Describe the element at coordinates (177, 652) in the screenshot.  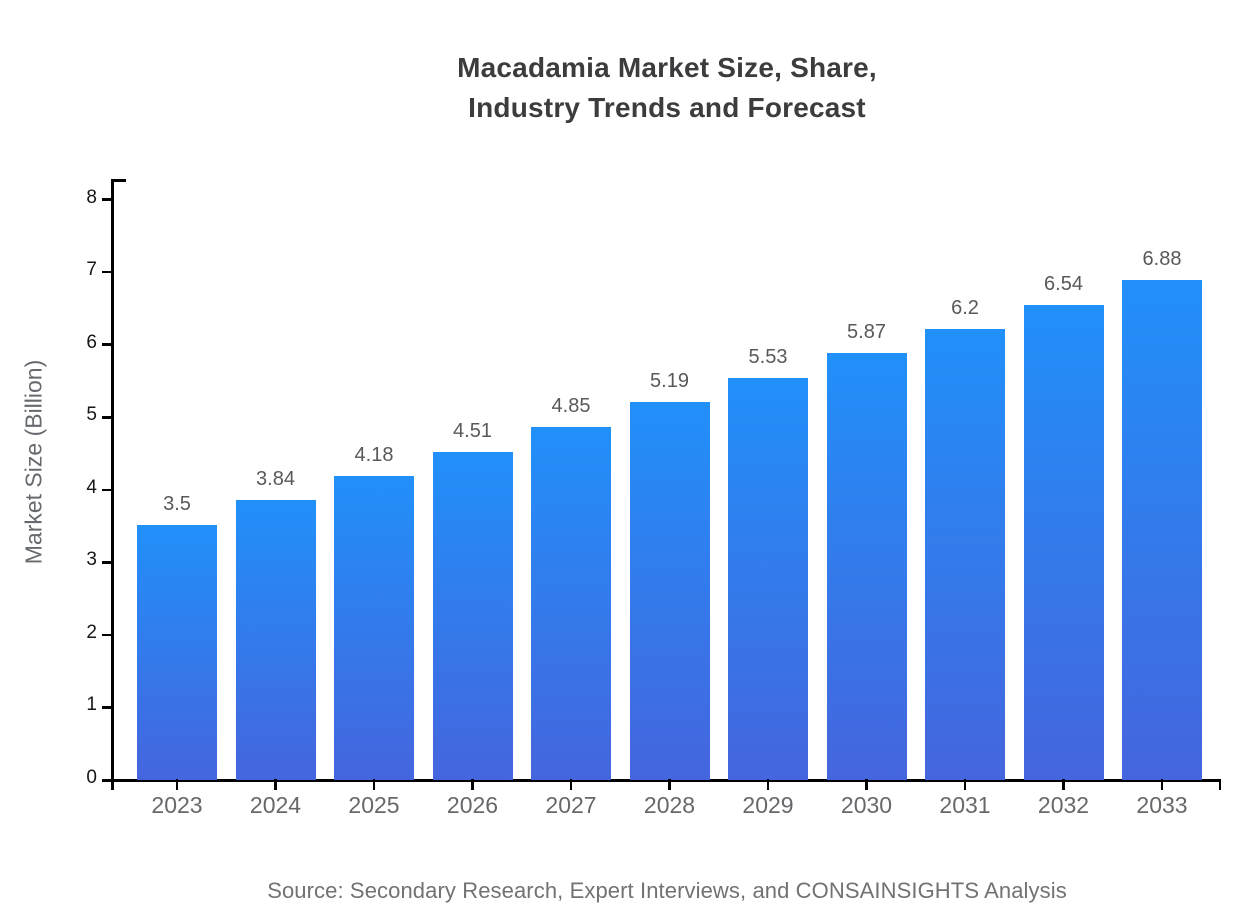
I see `bar-2023` at that location.